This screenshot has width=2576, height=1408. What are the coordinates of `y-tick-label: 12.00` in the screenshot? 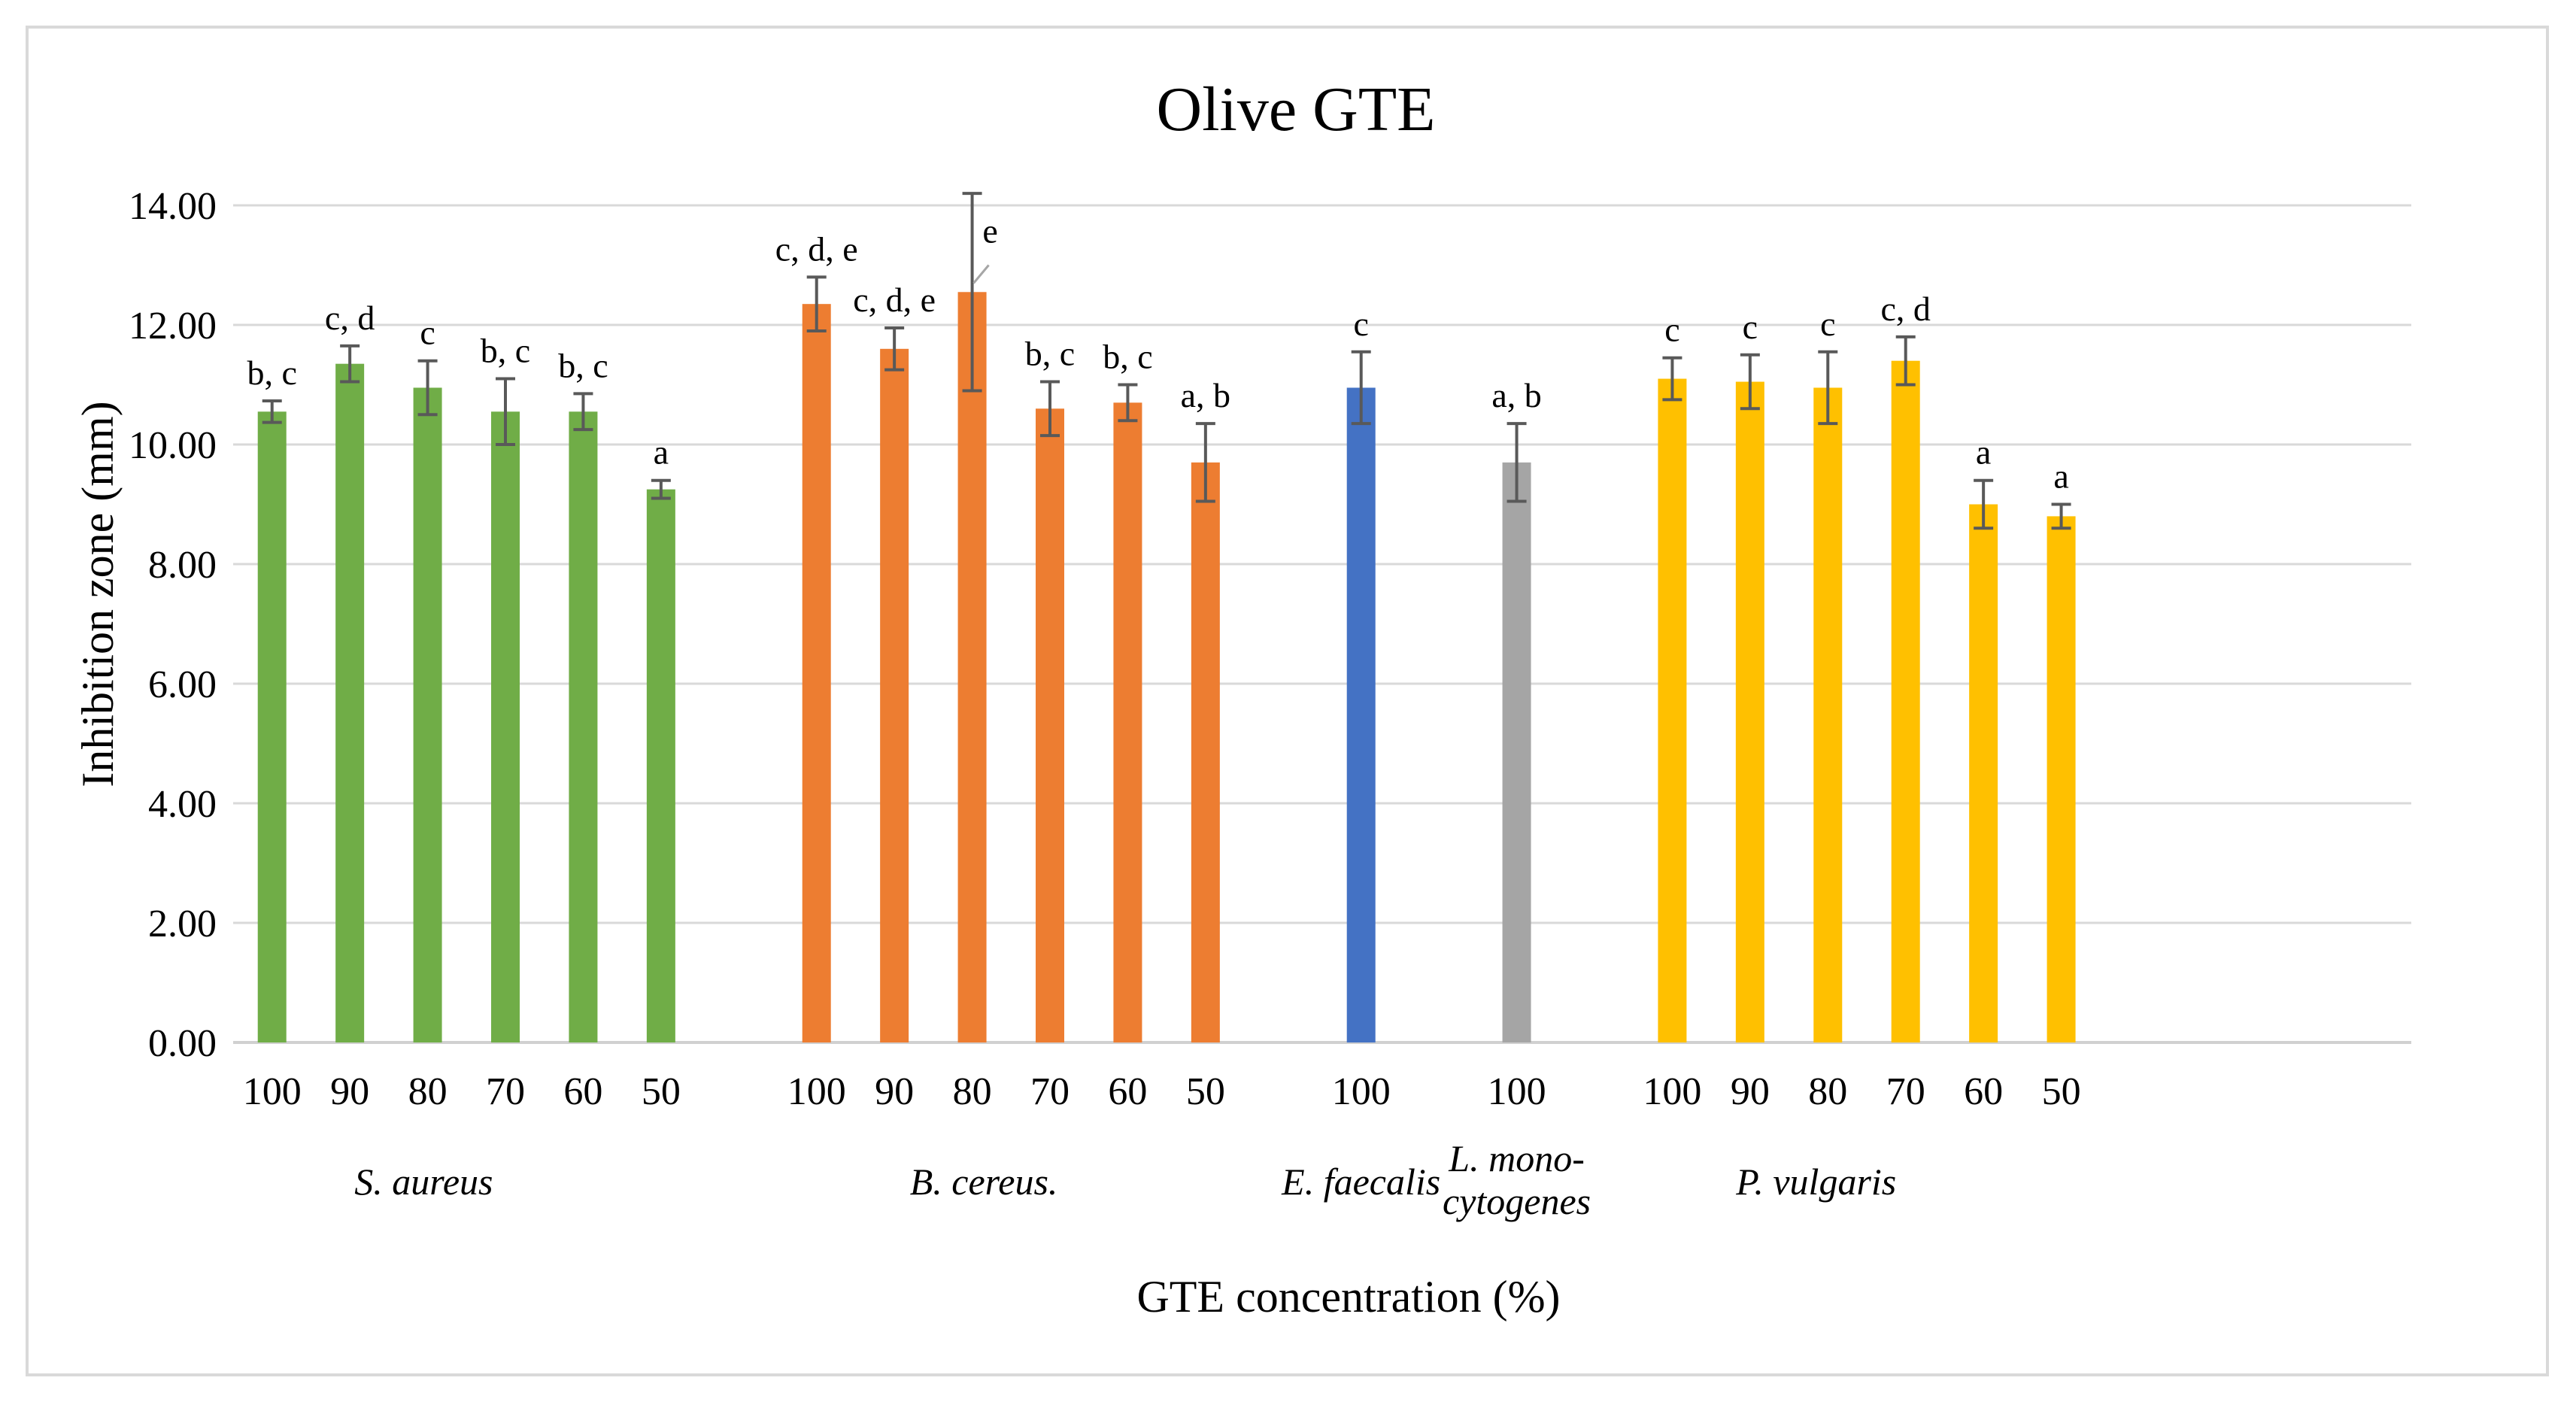 It's located at (173, 326).